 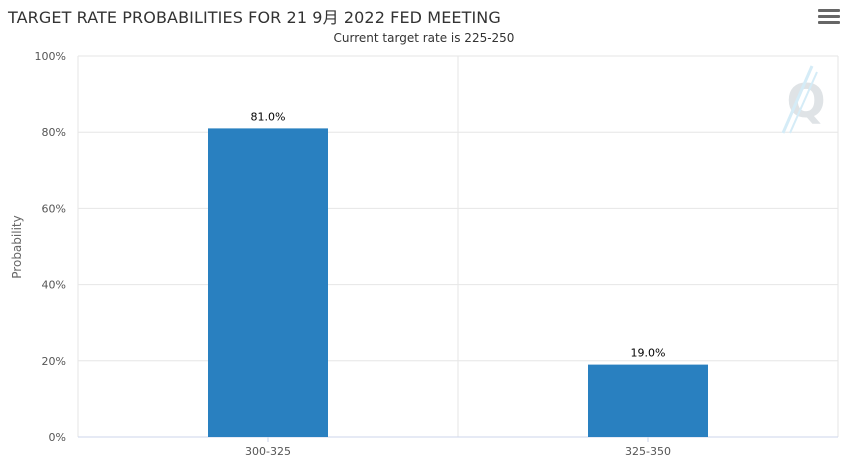 What do you see at coordinates (17, 246) in the screenshot?
I see `y-axis-title: Probability` at bounding box center [17, 246].